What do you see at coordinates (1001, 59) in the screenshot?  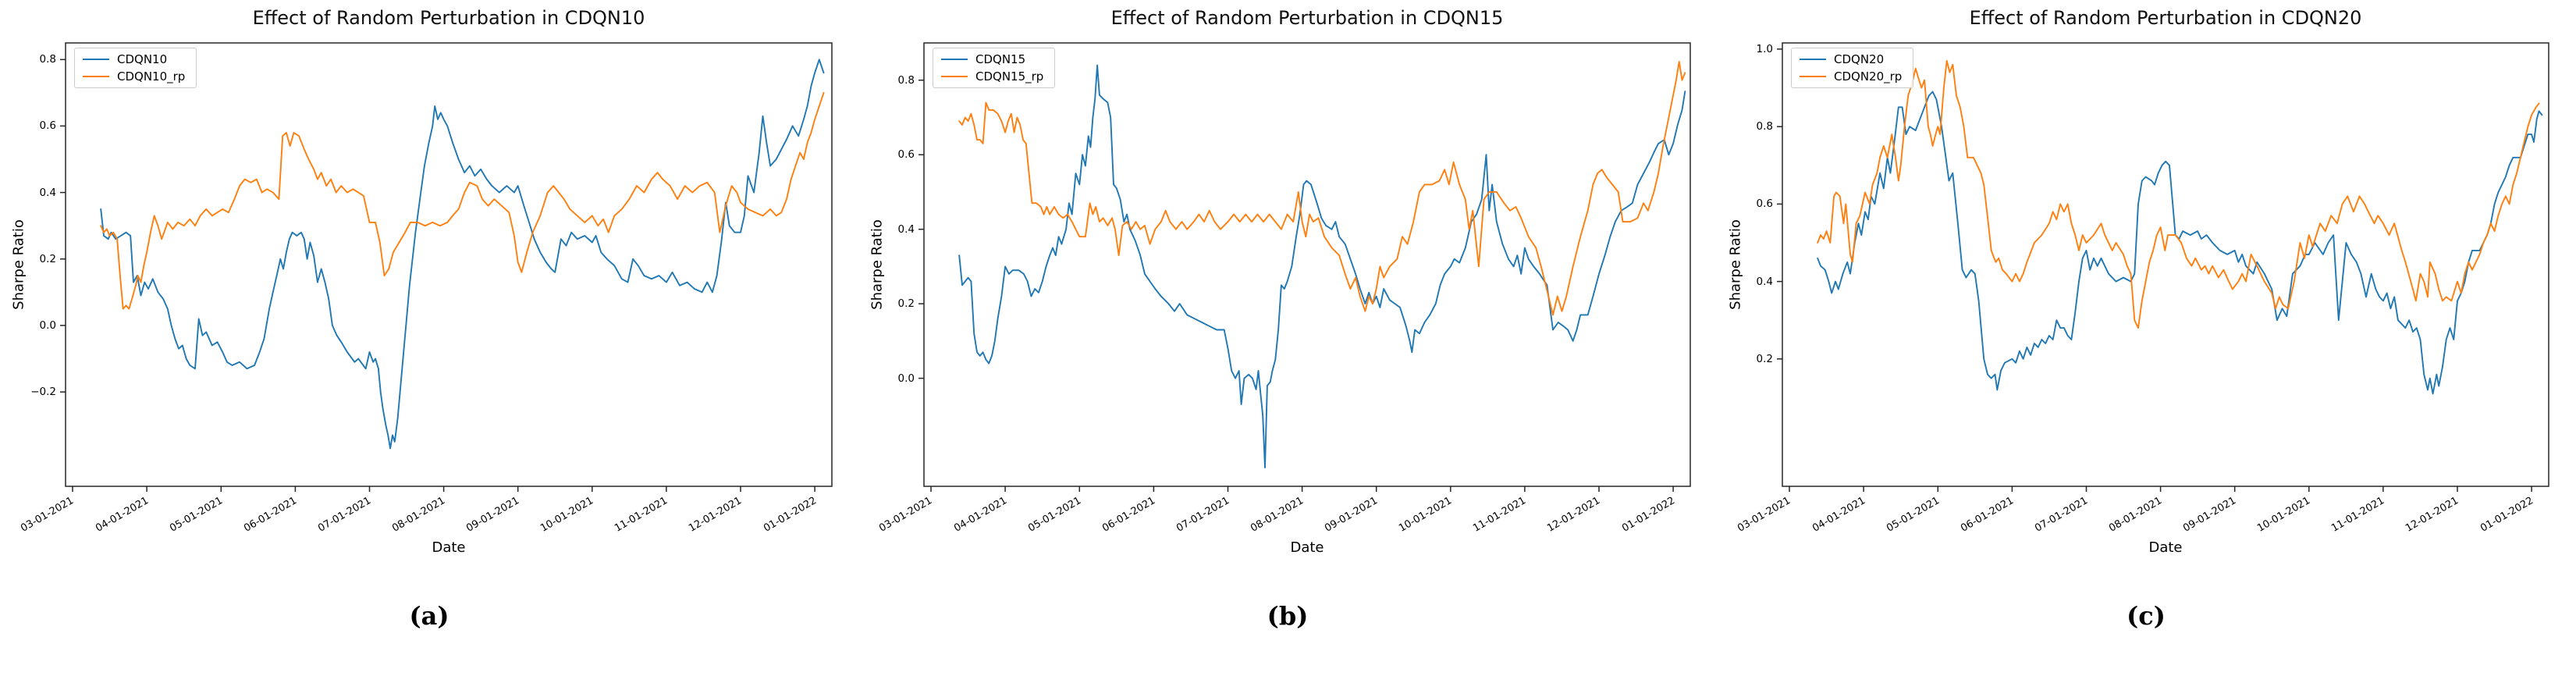 I see `legend-label: CDQN15` at bounding box center [1001, 59].